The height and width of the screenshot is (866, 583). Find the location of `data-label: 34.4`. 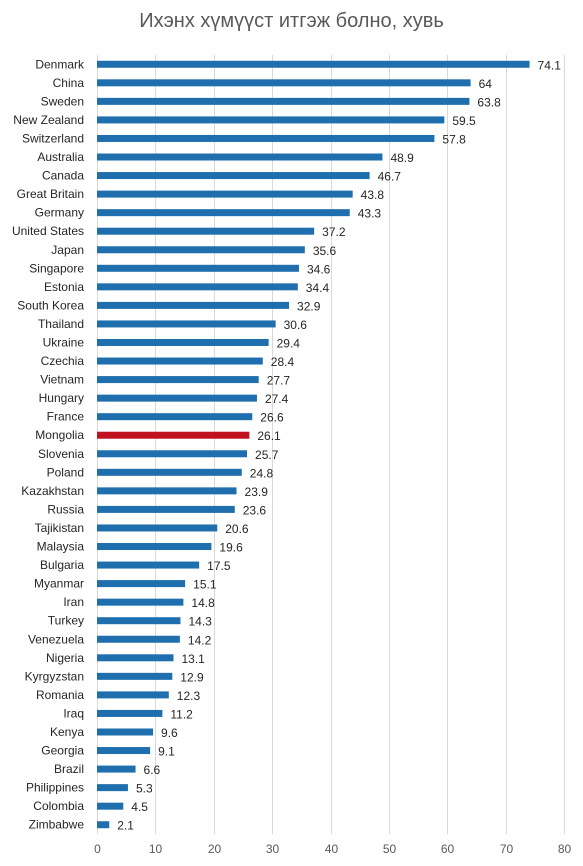

data-label: 34.4 is located at coordinates (318, 288).